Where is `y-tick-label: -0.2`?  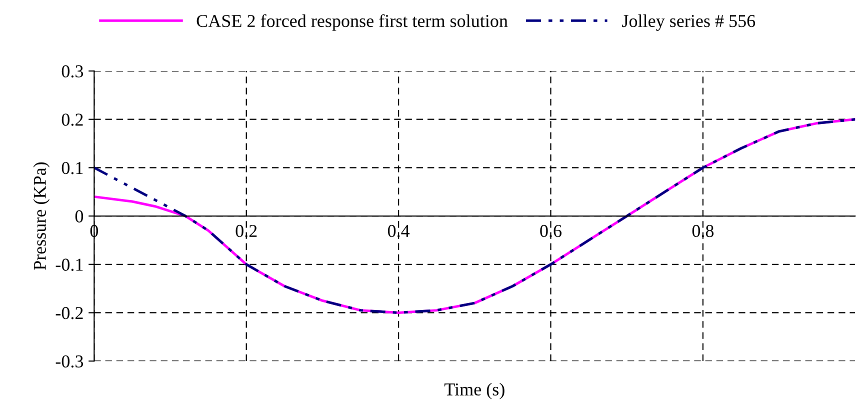
y-tick-label: -0.2 is located at coordinates (69, 313).